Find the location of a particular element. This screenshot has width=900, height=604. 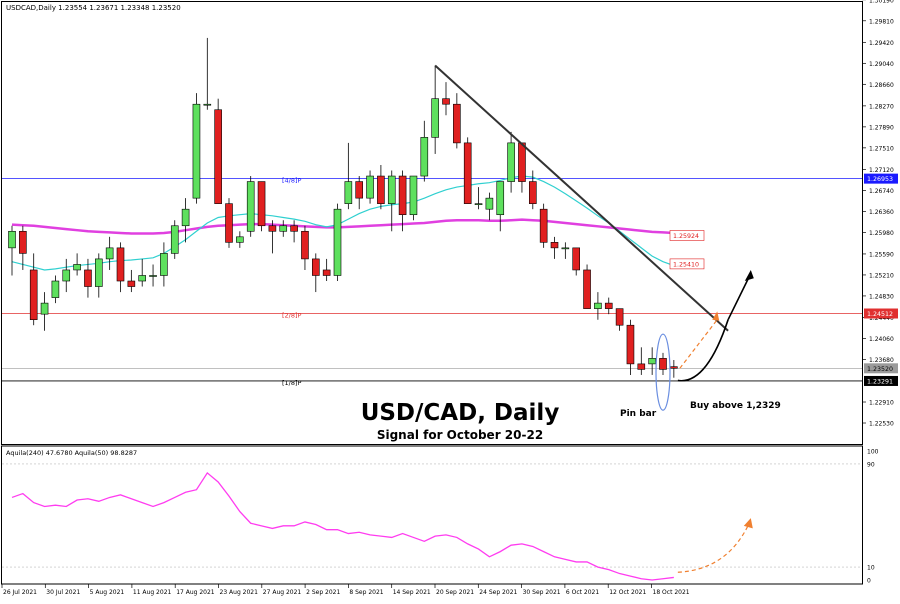

indicator-y-tick: 100 is located at coordinates (873, 452).